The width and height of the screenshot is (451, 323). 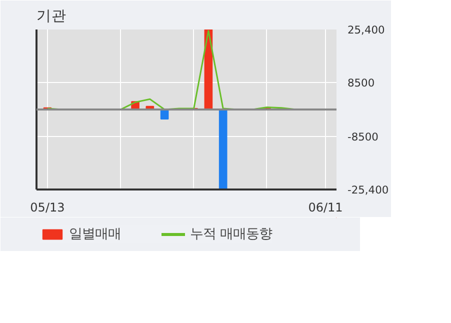 I want to click on y-tick-label: -8500, so click(x=363, y=137).